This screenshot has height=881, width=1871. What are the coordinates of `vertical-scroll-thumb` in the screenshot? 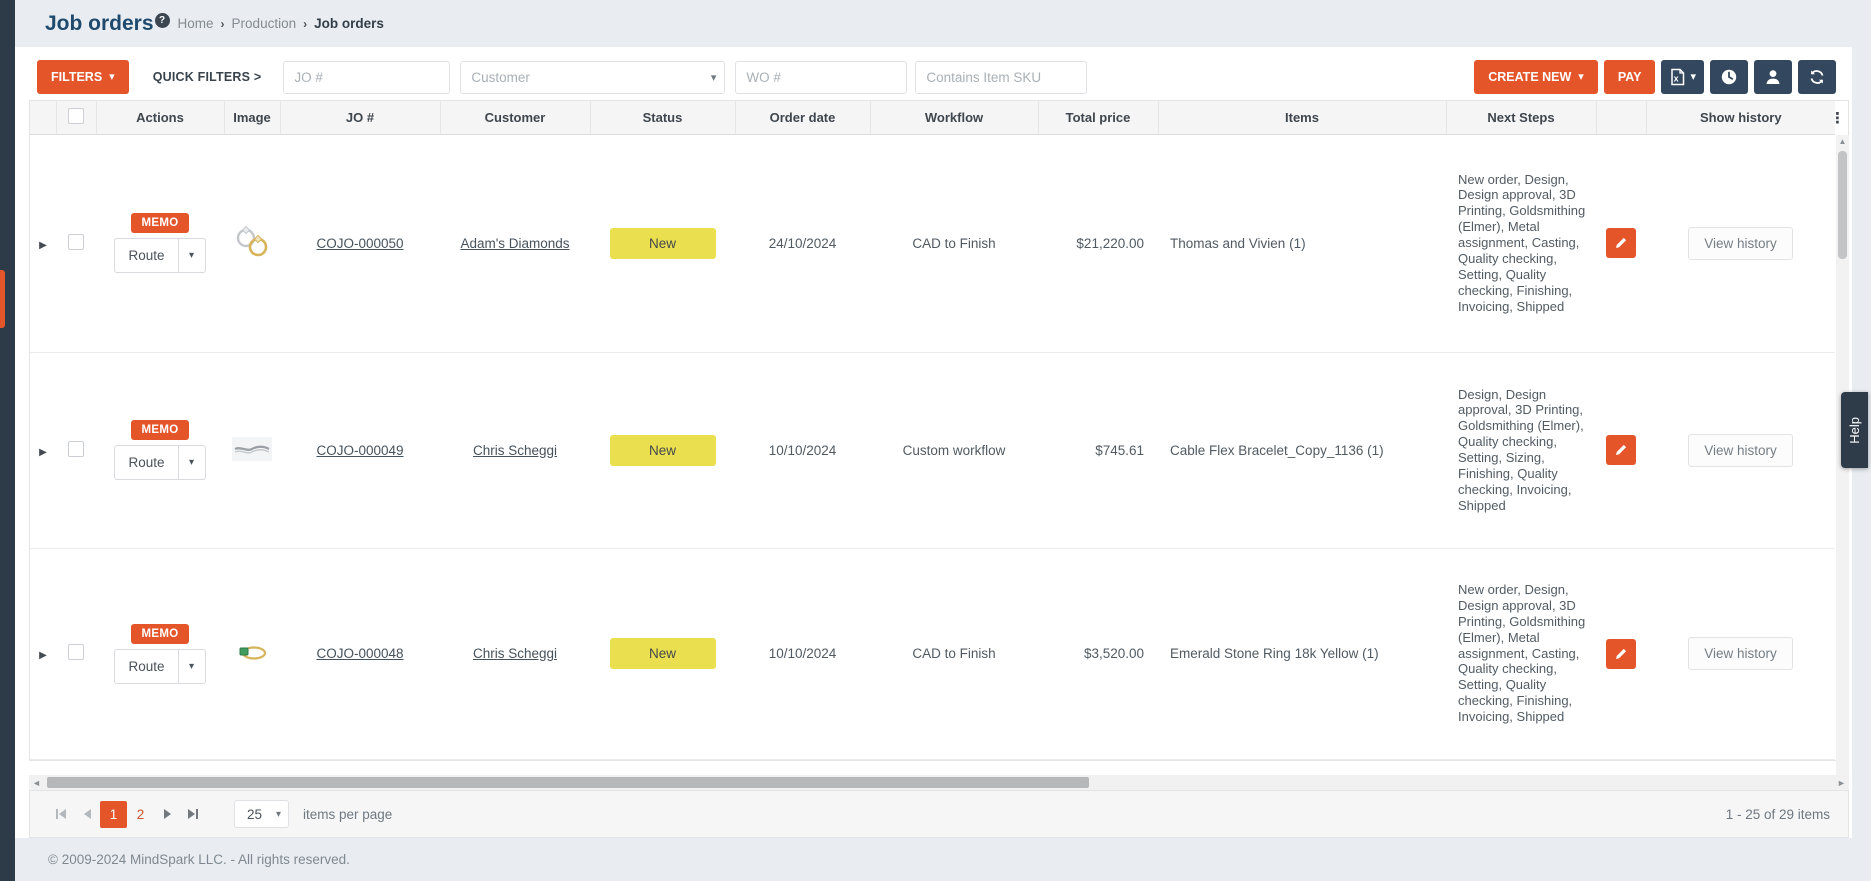 It's located at (1842, 205).